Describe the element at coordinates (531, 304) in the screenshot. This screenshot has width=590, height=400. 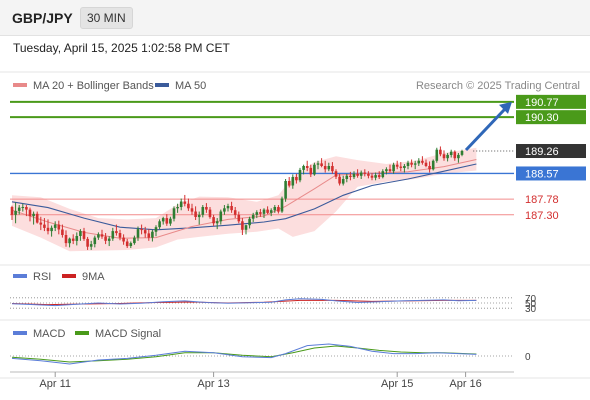
I see `rsi-level-label: 50` at that location.